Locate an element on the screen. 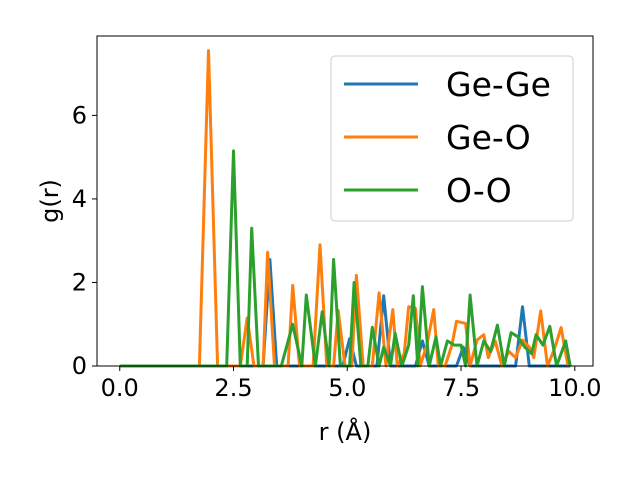 This screenshot has width=640, height=480. x-tick-label: 0.0 is located at coordinates (120, 388).